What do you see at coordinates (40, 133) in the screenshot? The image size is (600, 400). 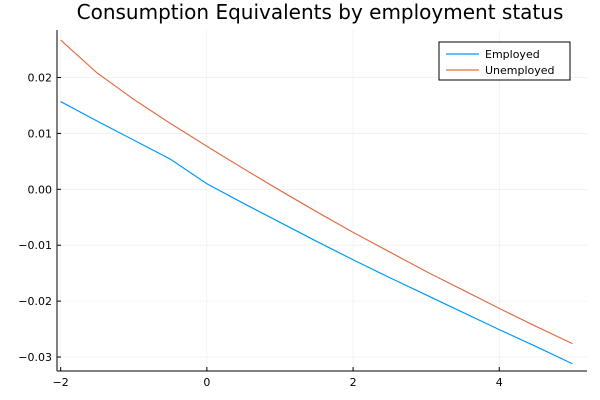 I see `y-tick-label: 0.01` at bounding box center [40, 133].